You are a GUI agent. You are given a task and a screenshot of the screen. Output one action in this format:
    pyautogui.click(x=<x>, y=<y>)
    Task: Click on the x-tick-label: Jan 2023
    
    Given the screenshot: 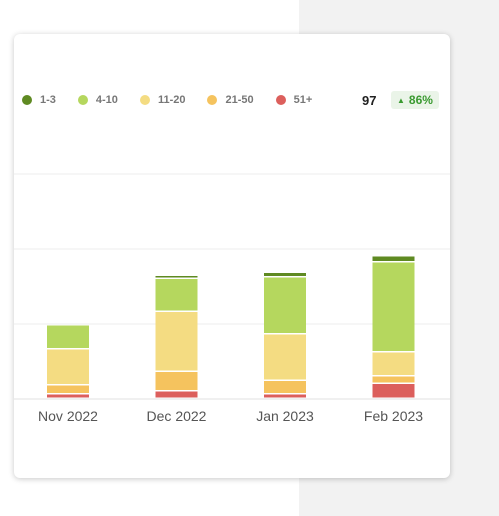 What is the action you would take?
    pyautogui.click(x=285, y=416)
    